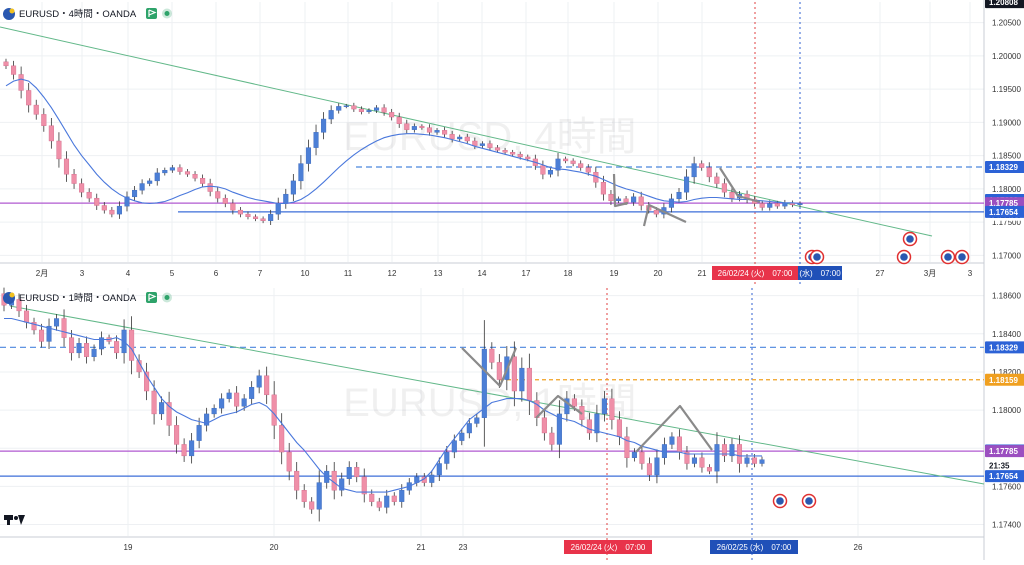  Describe the element at coordinates (608, 547) in the screenshot. I see `time-tag: 26/02/24 (火) 07:00` at that location.